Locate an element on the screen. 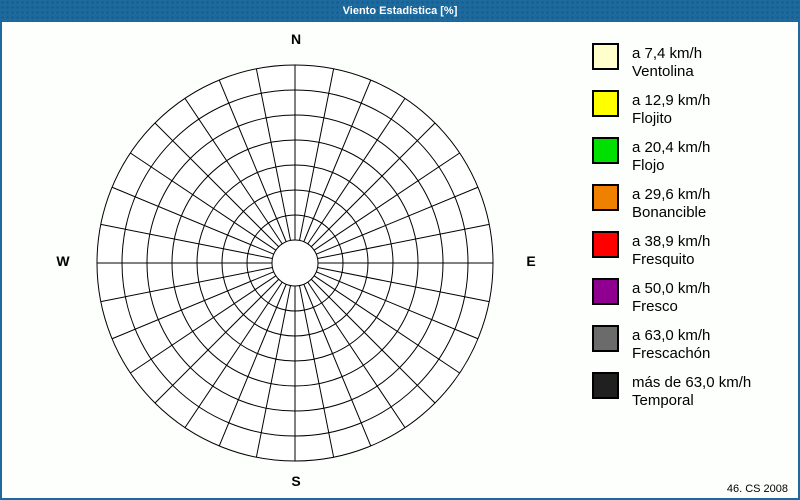  legend-speed-label: a 20,4 km/h is located at coordinates (671, 147).